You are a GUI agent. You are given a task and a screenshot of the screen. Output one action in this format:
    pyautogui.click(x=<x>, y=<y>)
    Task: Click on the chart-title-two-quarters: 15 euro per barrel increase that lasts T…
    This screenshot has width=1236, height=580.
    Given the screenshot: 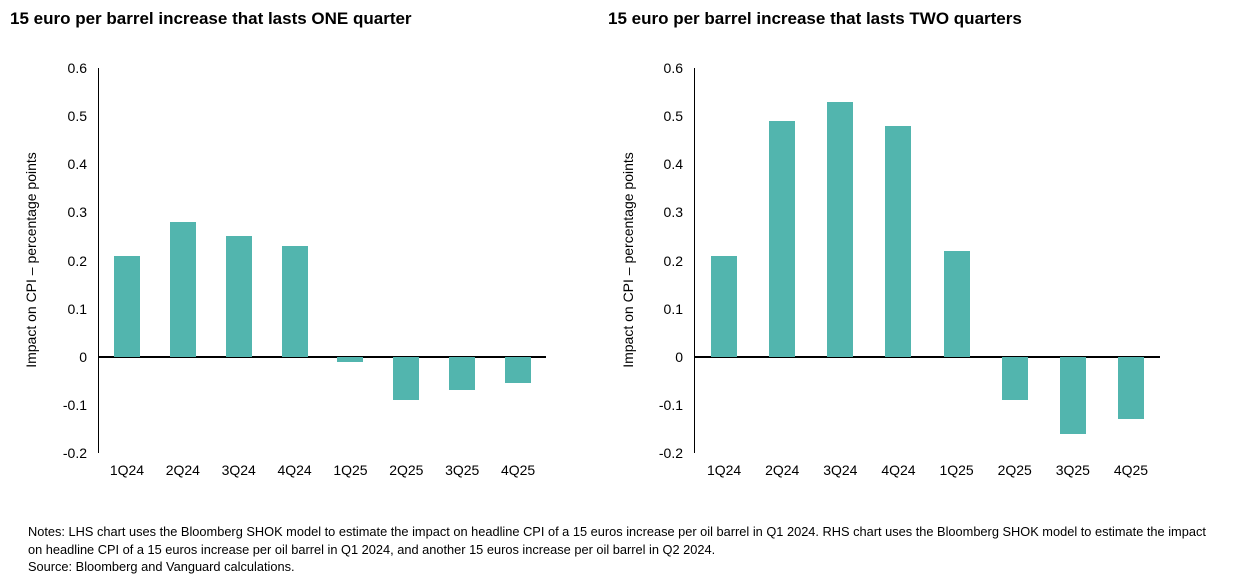 What is the action you would take?
    pyautogui.click(x=815, y=18)
    